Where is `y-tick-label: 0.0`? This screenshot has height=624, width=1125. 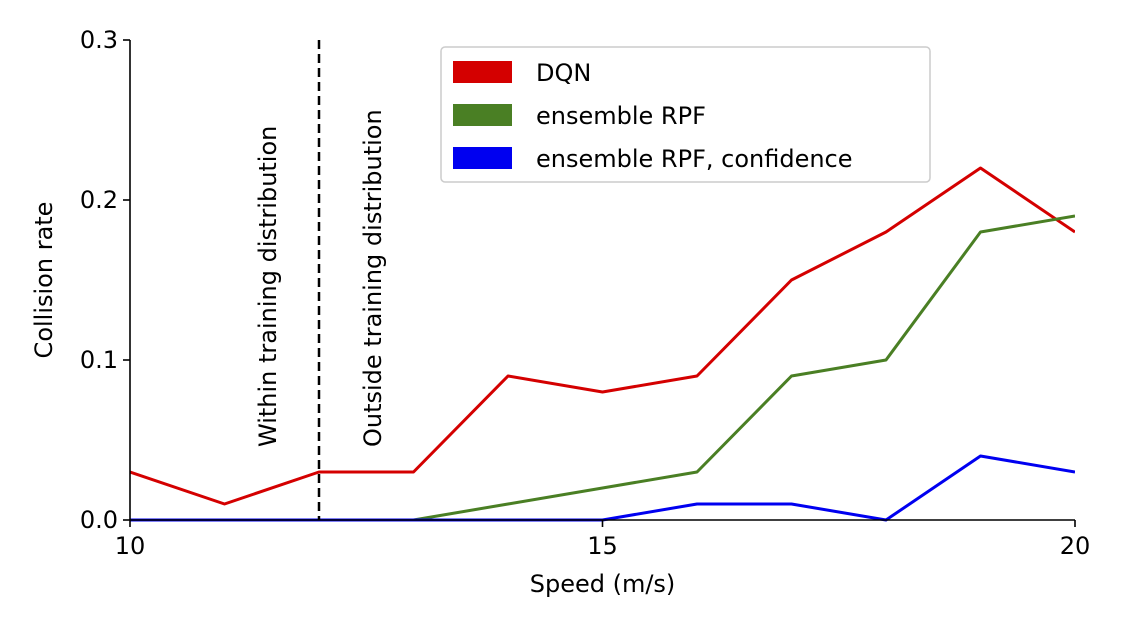
y-tick-label: 0.0 is located at coordinates (99, 520).